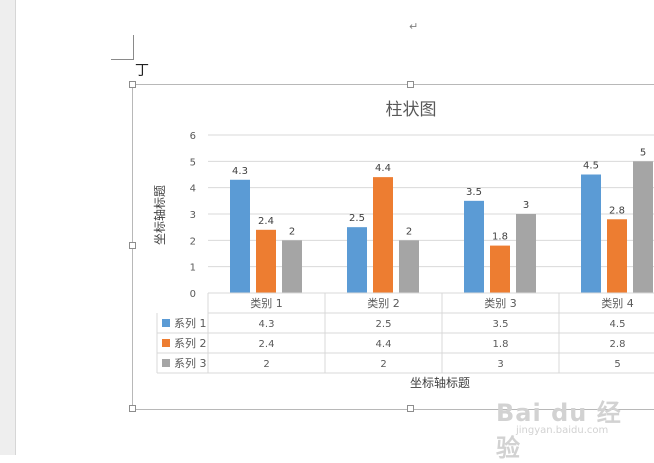 The image size is (654, 463). Describe the element at coordinates (500, 237) in the screenshot. I see `data-label: 1.8` at that location.